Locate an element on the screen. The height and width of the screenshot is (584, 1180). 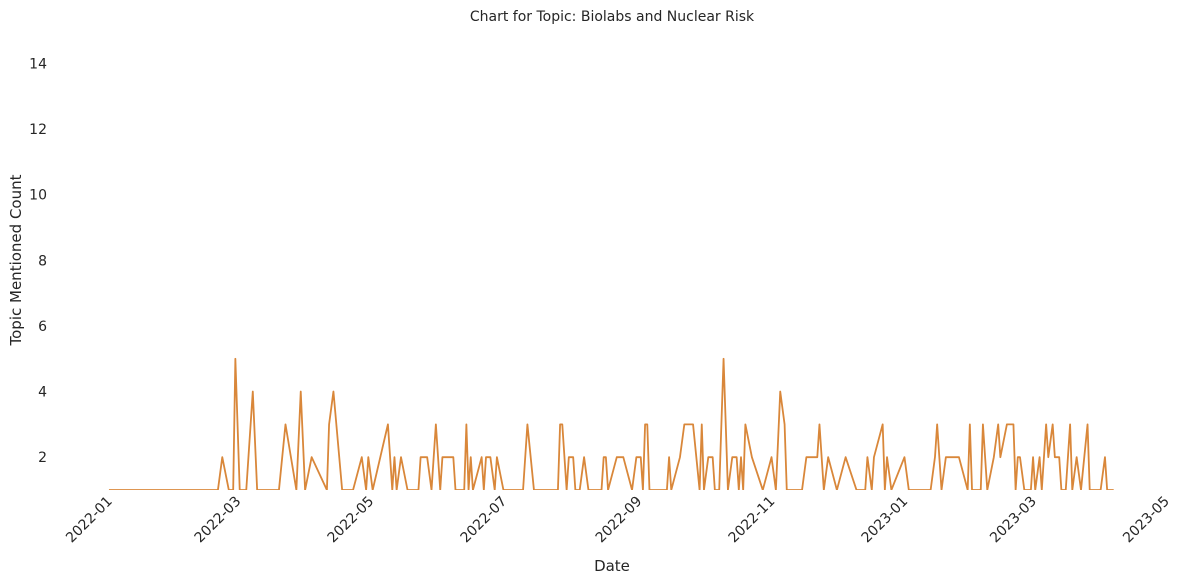
x-tick-label: 2022-11 is located at coordinates (752, 520).